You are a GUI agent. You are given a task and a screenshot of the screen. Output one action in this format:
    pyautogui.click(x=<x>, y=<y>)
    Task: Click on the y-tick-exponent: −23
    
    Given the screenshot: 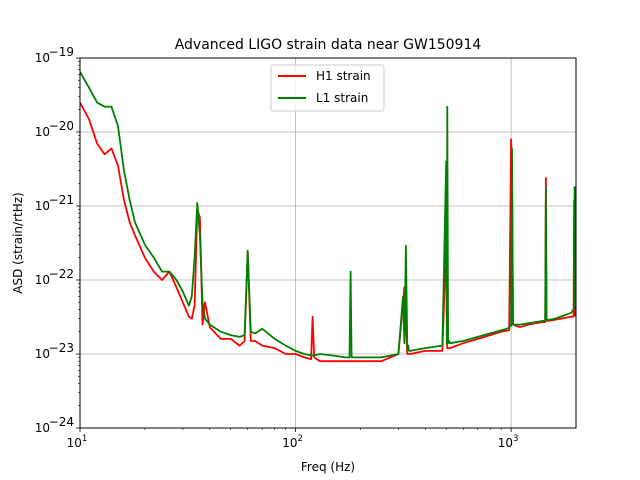 What is the action you would take?
    pyautogui.click(x=61, y=348)
    